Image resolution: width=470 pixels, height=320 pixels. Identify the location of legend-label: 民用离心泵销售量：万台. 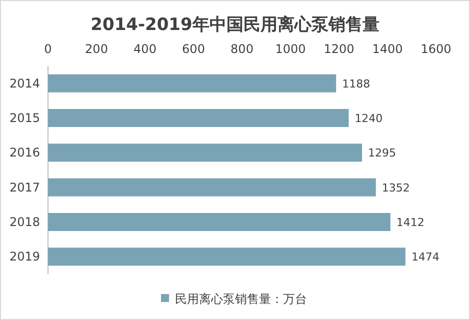
(241, 299).